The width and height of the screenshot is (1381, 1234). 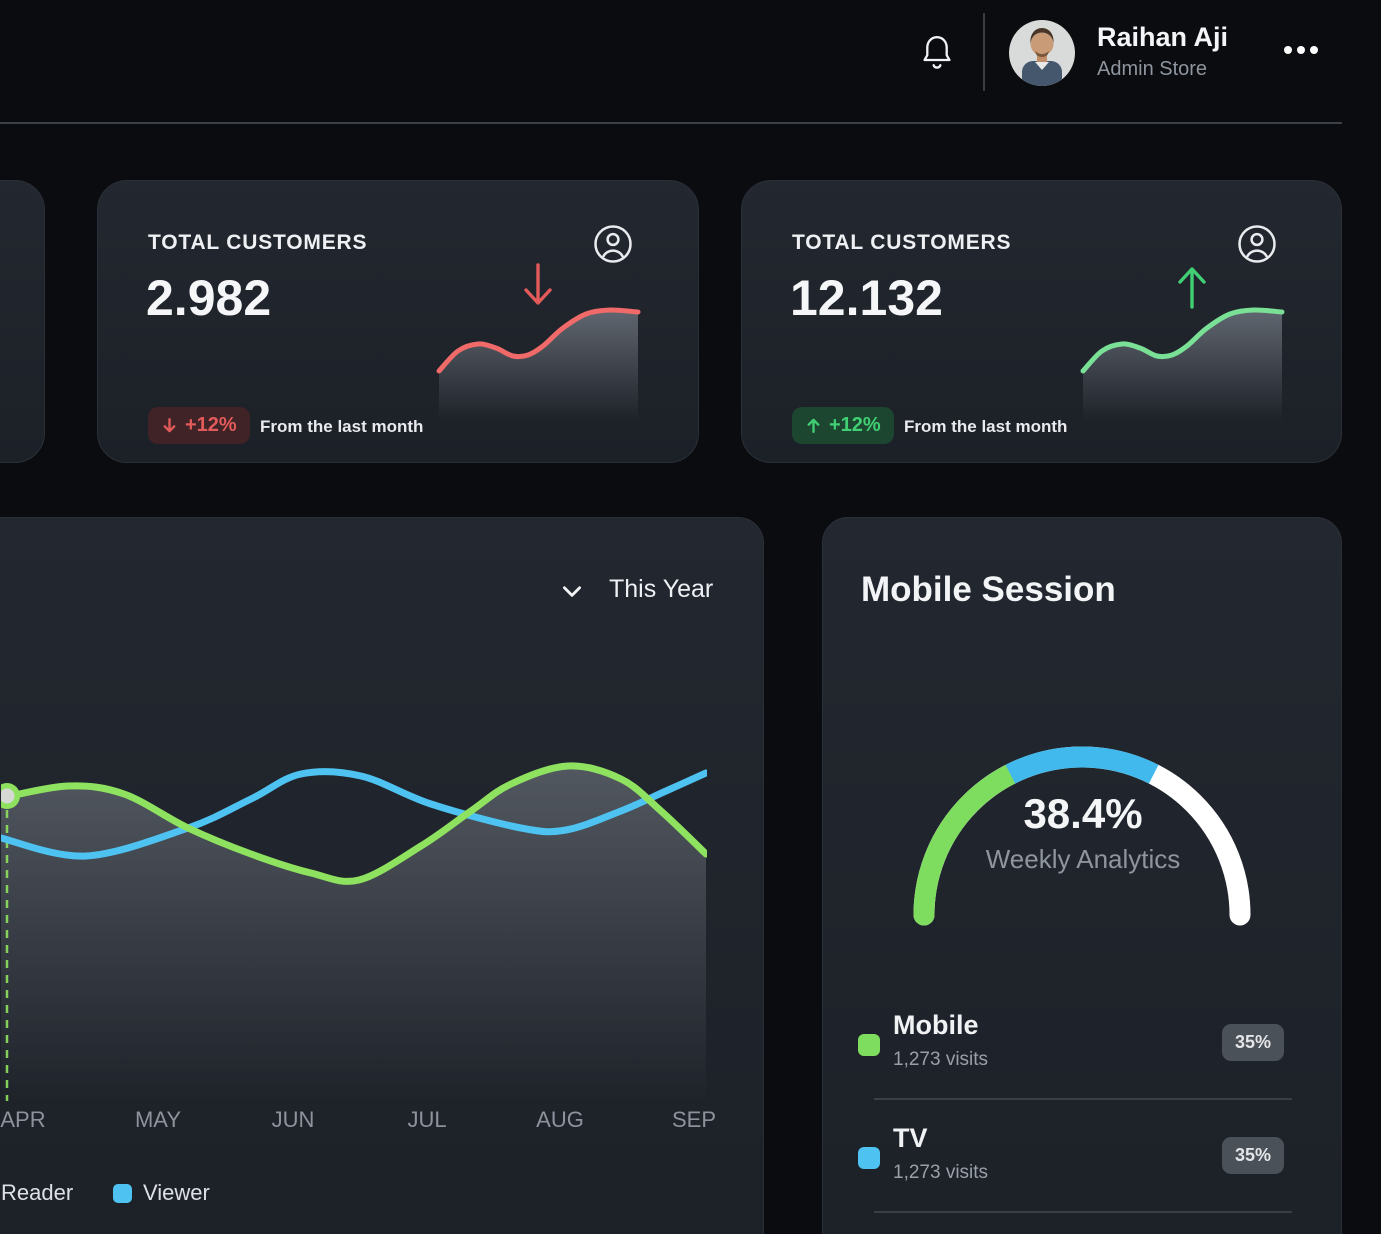 What do you see at coordinates (1288, 50) in the screenshot?
I see `ellipsis-icon` at bounding box center [1288, 50].